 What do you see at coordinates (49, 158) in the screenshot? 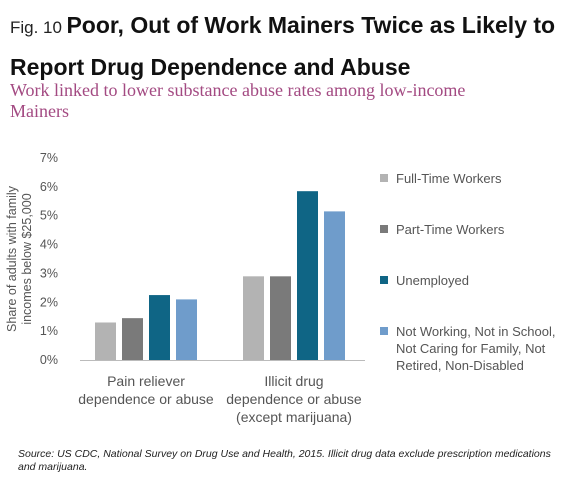
I see `y-tick-label: 7%` at bounding box center [49, 158].